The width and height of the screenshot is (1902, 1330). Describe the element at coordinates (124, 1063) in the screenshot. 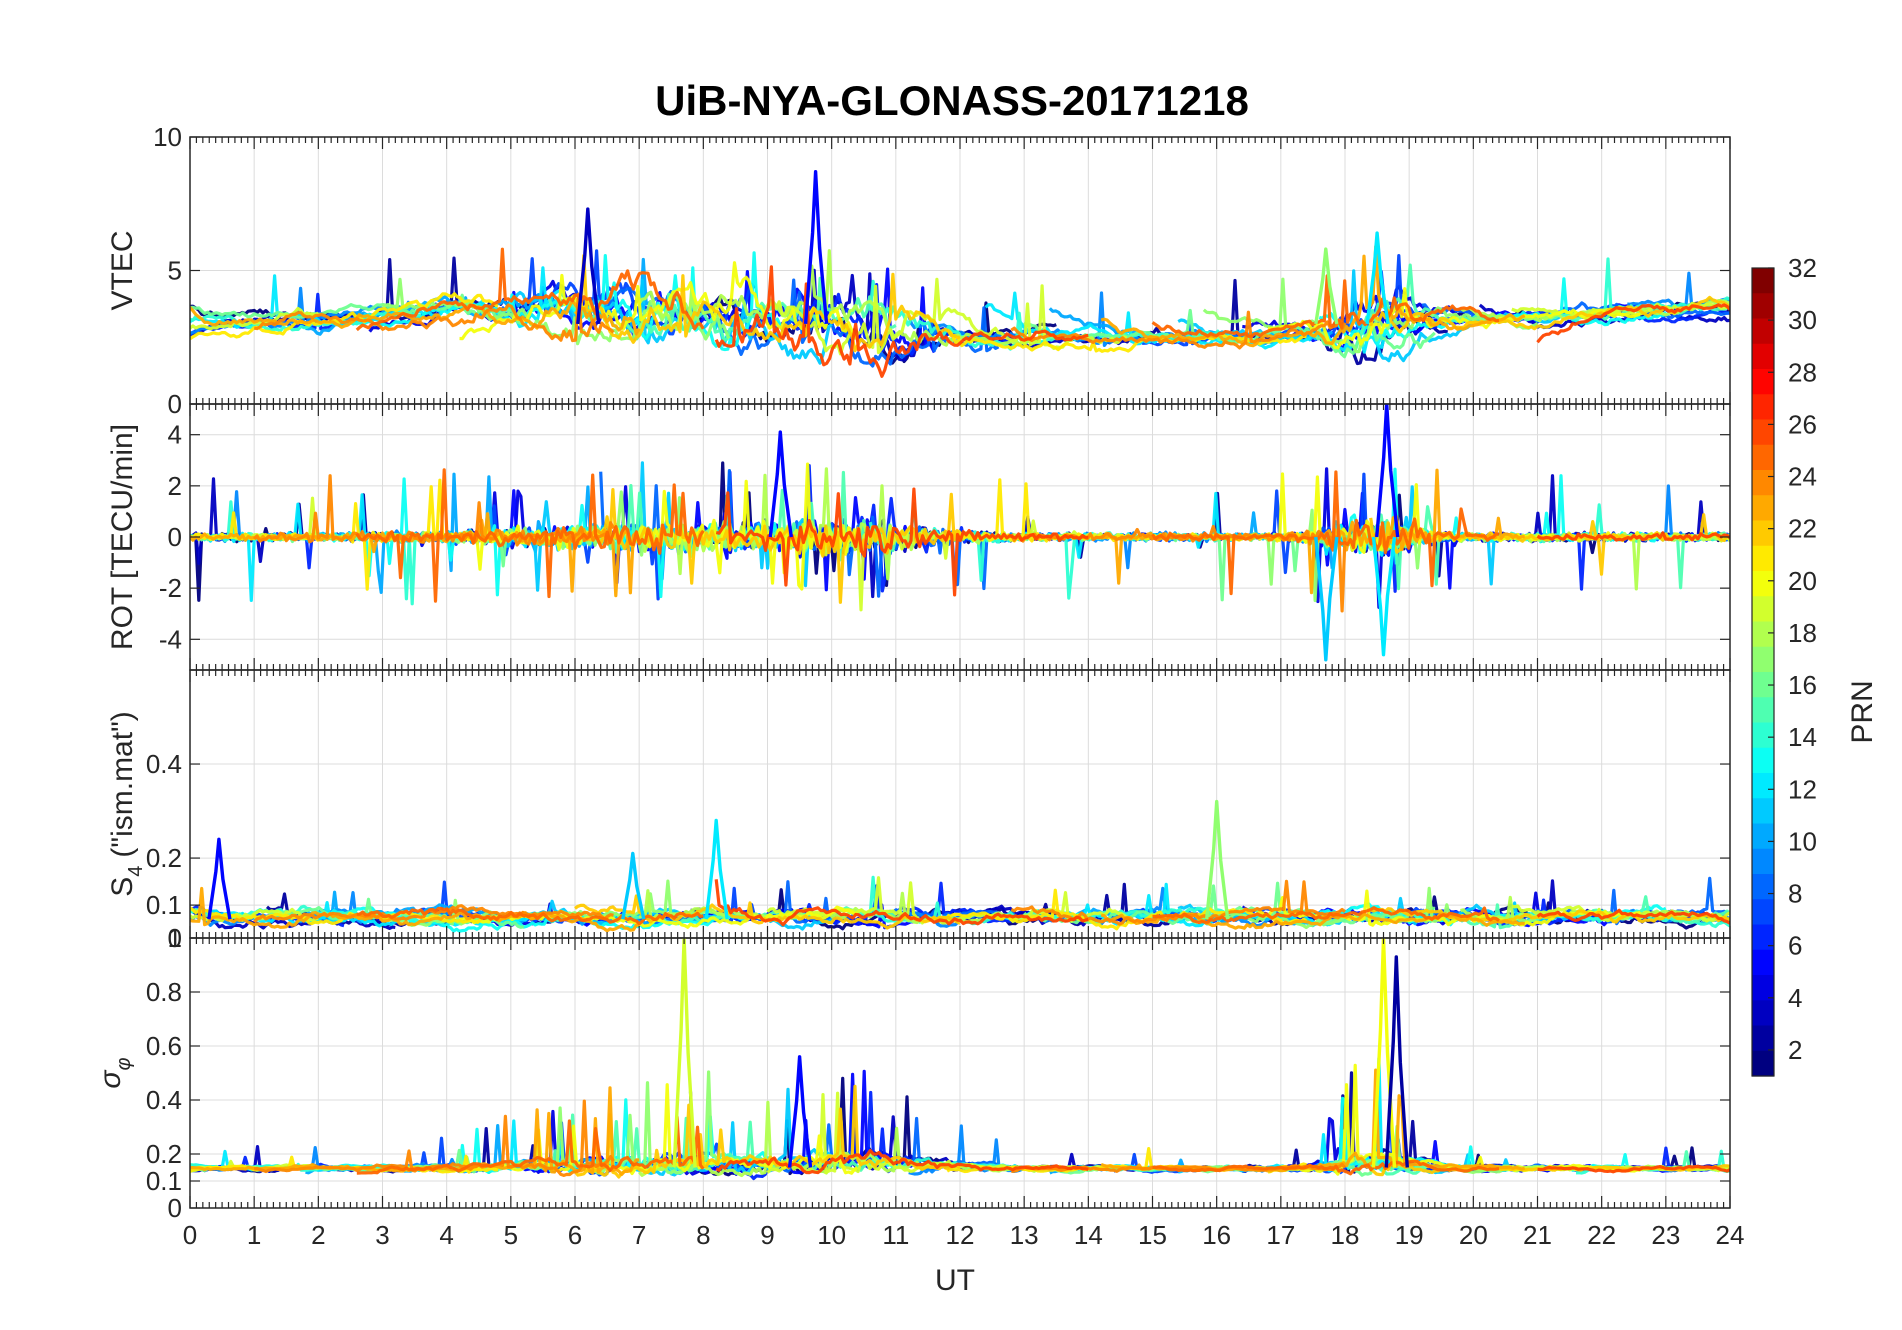

I see `y-axis-label-sub: φ` at that location.